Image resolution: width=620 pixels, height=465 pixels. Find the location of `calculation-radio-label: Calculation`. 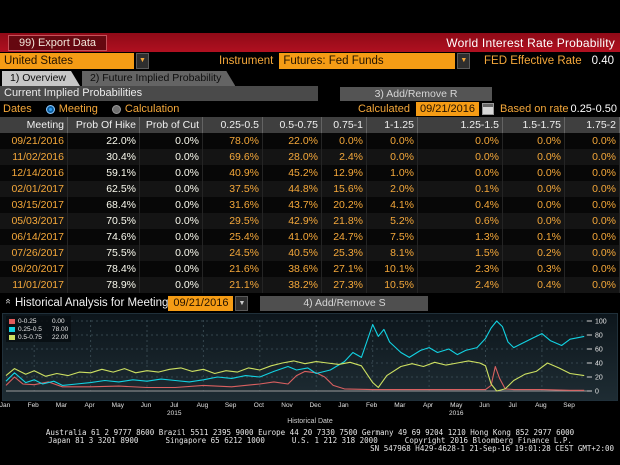

calculation-radio-label: Calculation is located at coordinates (152, 109).